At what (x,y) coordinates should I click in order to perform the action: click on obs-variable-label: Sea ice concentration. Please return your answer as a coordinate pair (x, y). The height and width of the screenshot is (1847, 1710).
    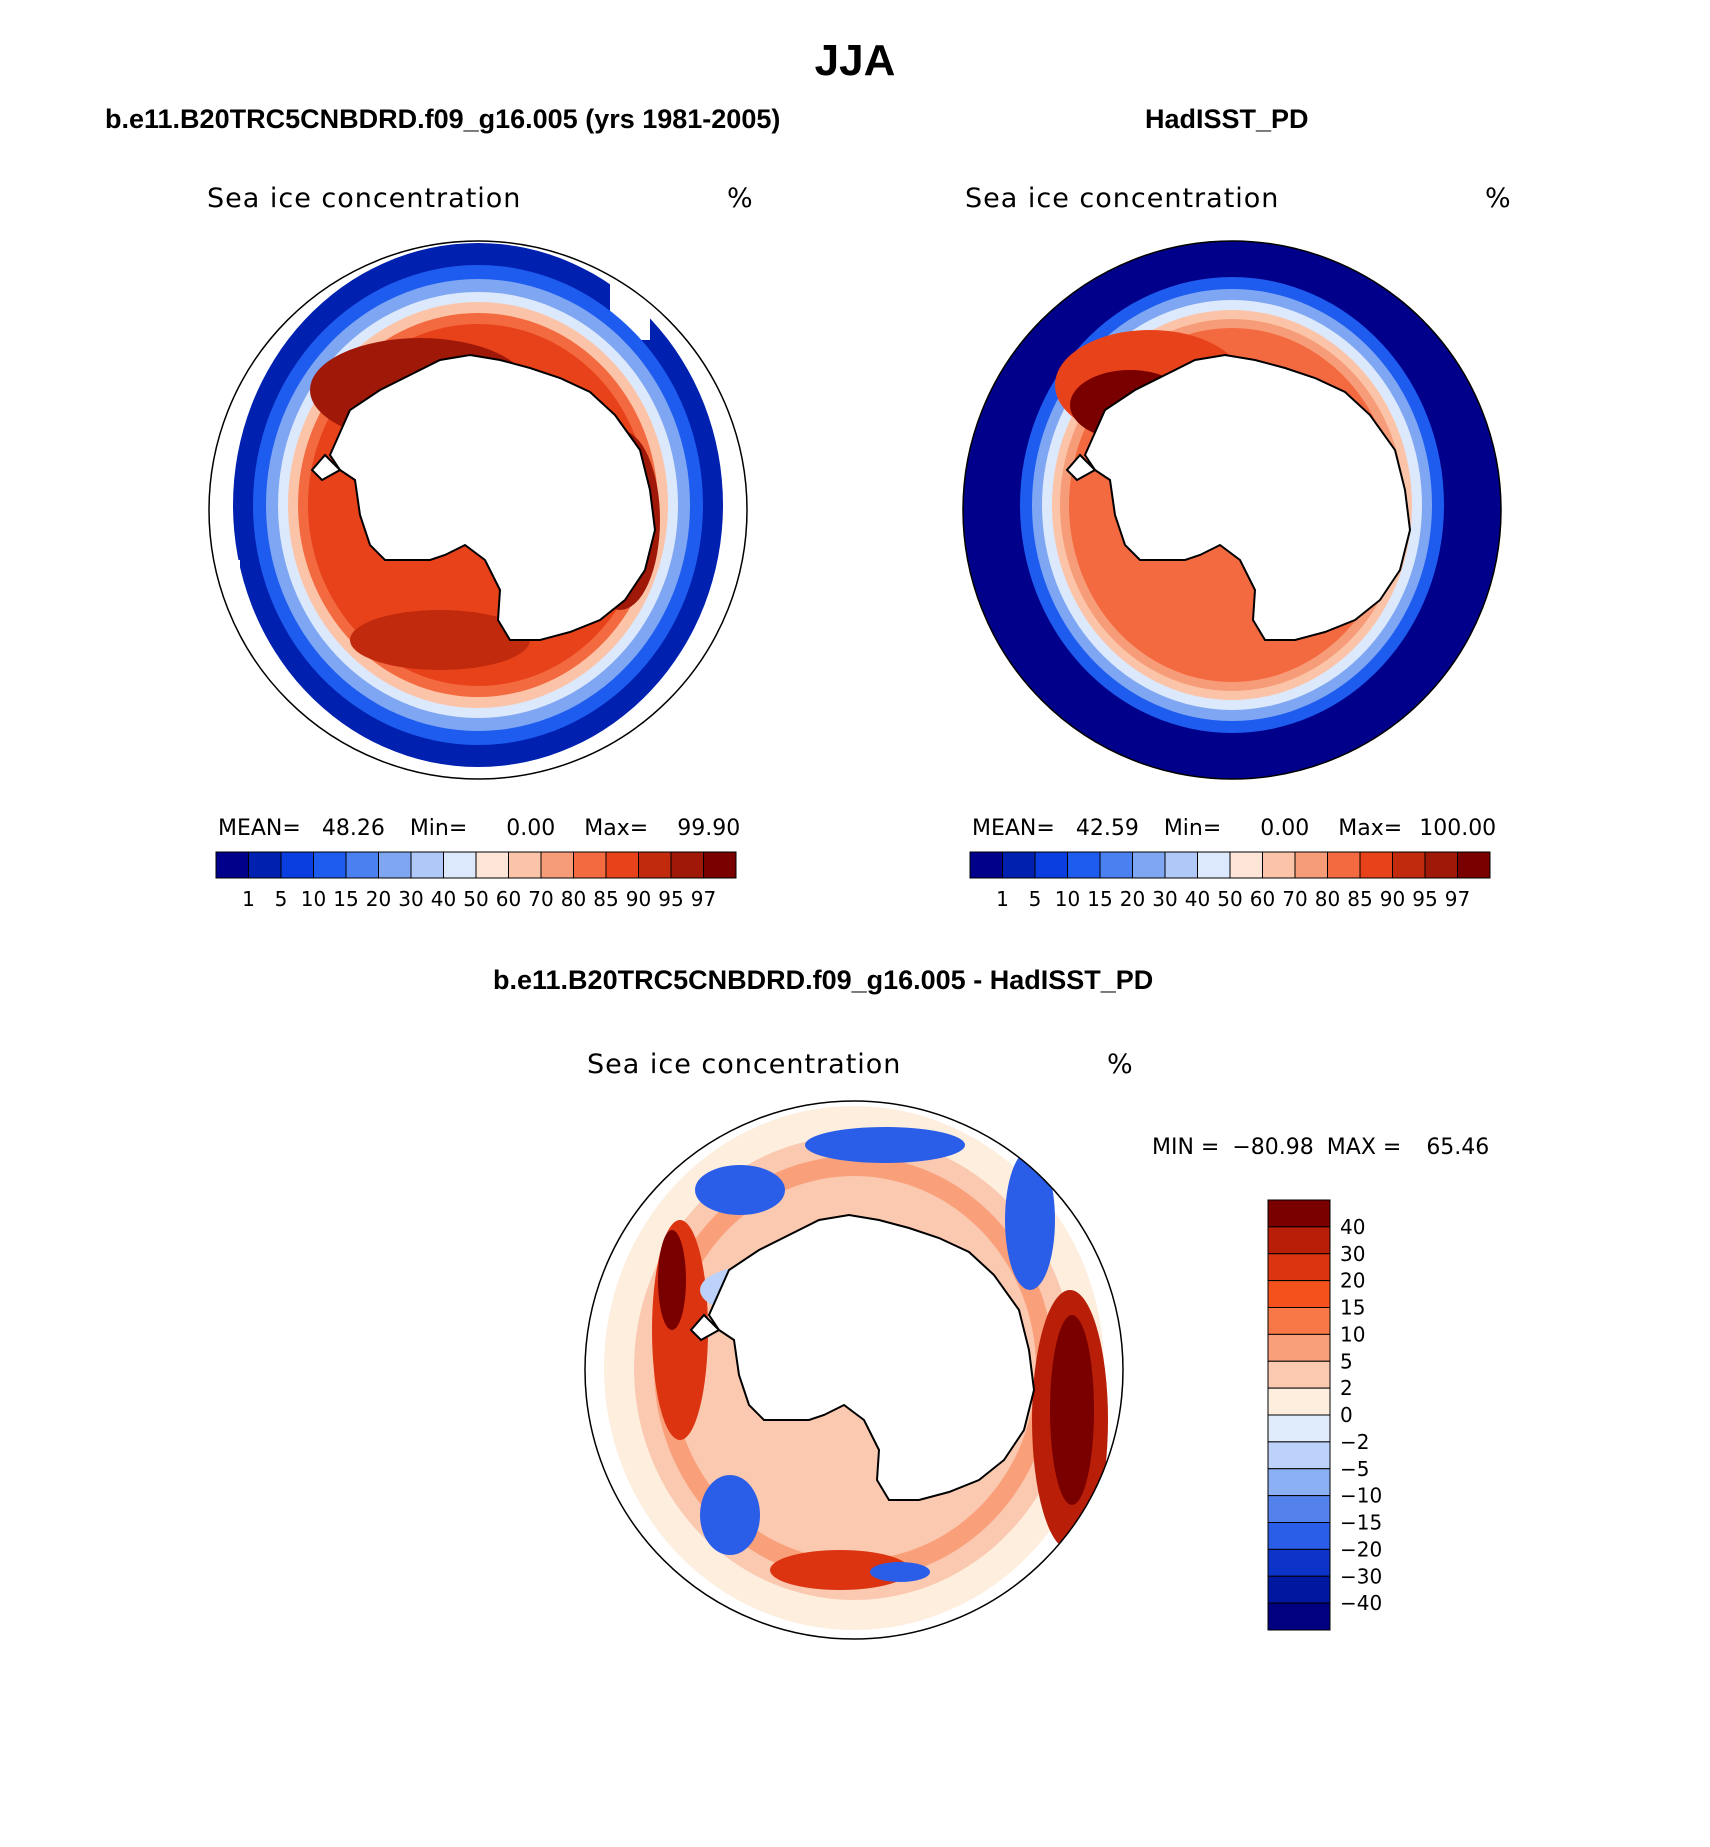
    Looking at the image, I should click on (1122, 198).